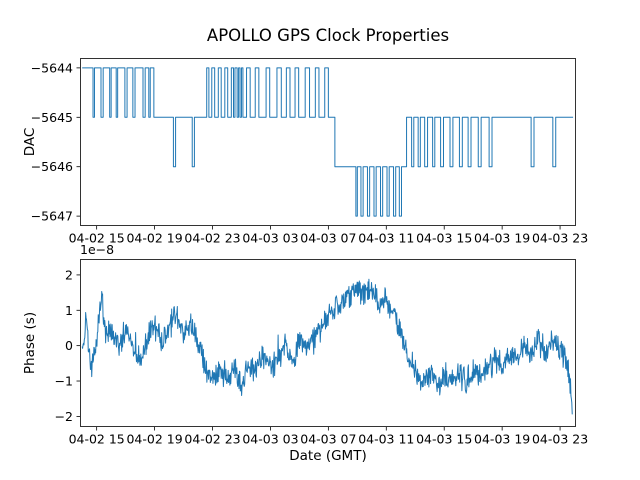  Describe the element at coordinates (30, 142) in the screenshot. I see `dac-axis-ylabel: DAC` at that location.